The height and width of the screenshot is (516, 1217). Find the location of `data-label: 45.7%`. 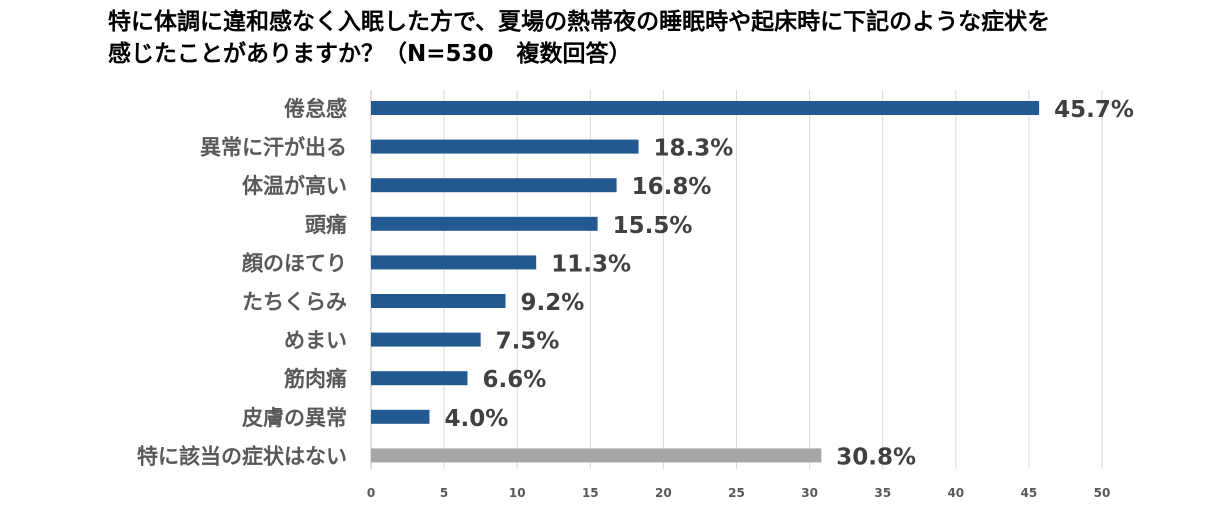

data-label: 45.7% is located at coordinates (1094, 110).